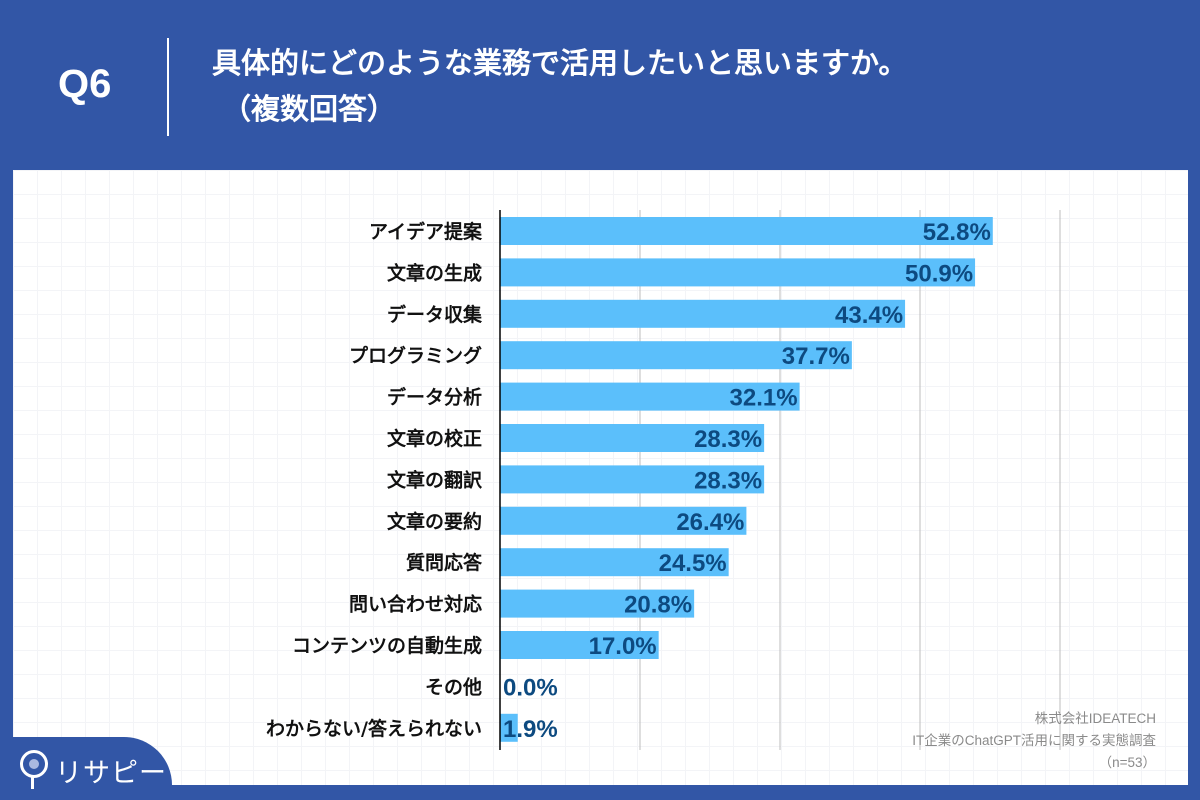 Image resolution: width=1200 pixels, height=800 pixels. I want to click on value-label: 20.8%, so click(658, 605).